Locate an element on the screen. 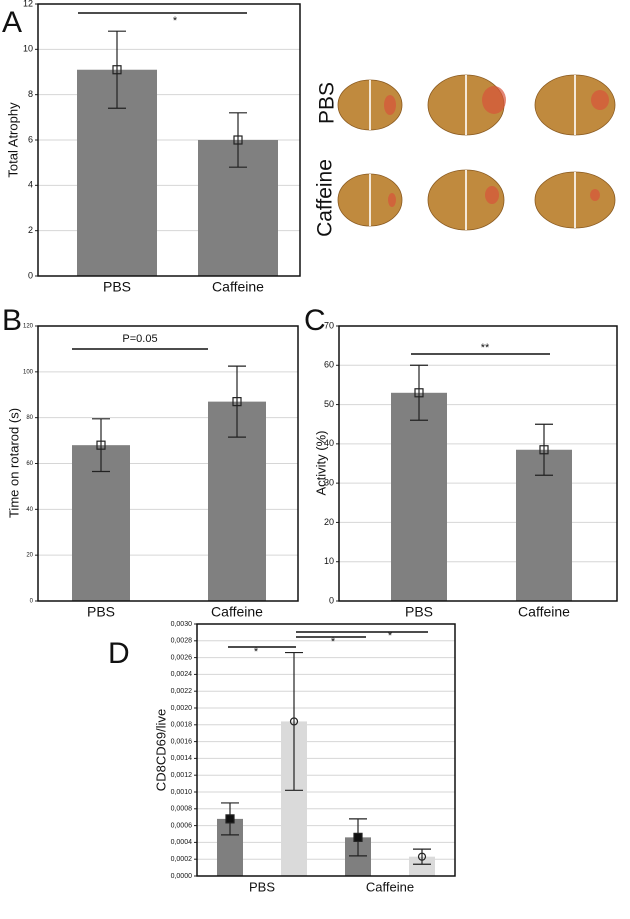 This screenshot has width=630, height=919. panel-label: D is located at coordinates (119, 653).